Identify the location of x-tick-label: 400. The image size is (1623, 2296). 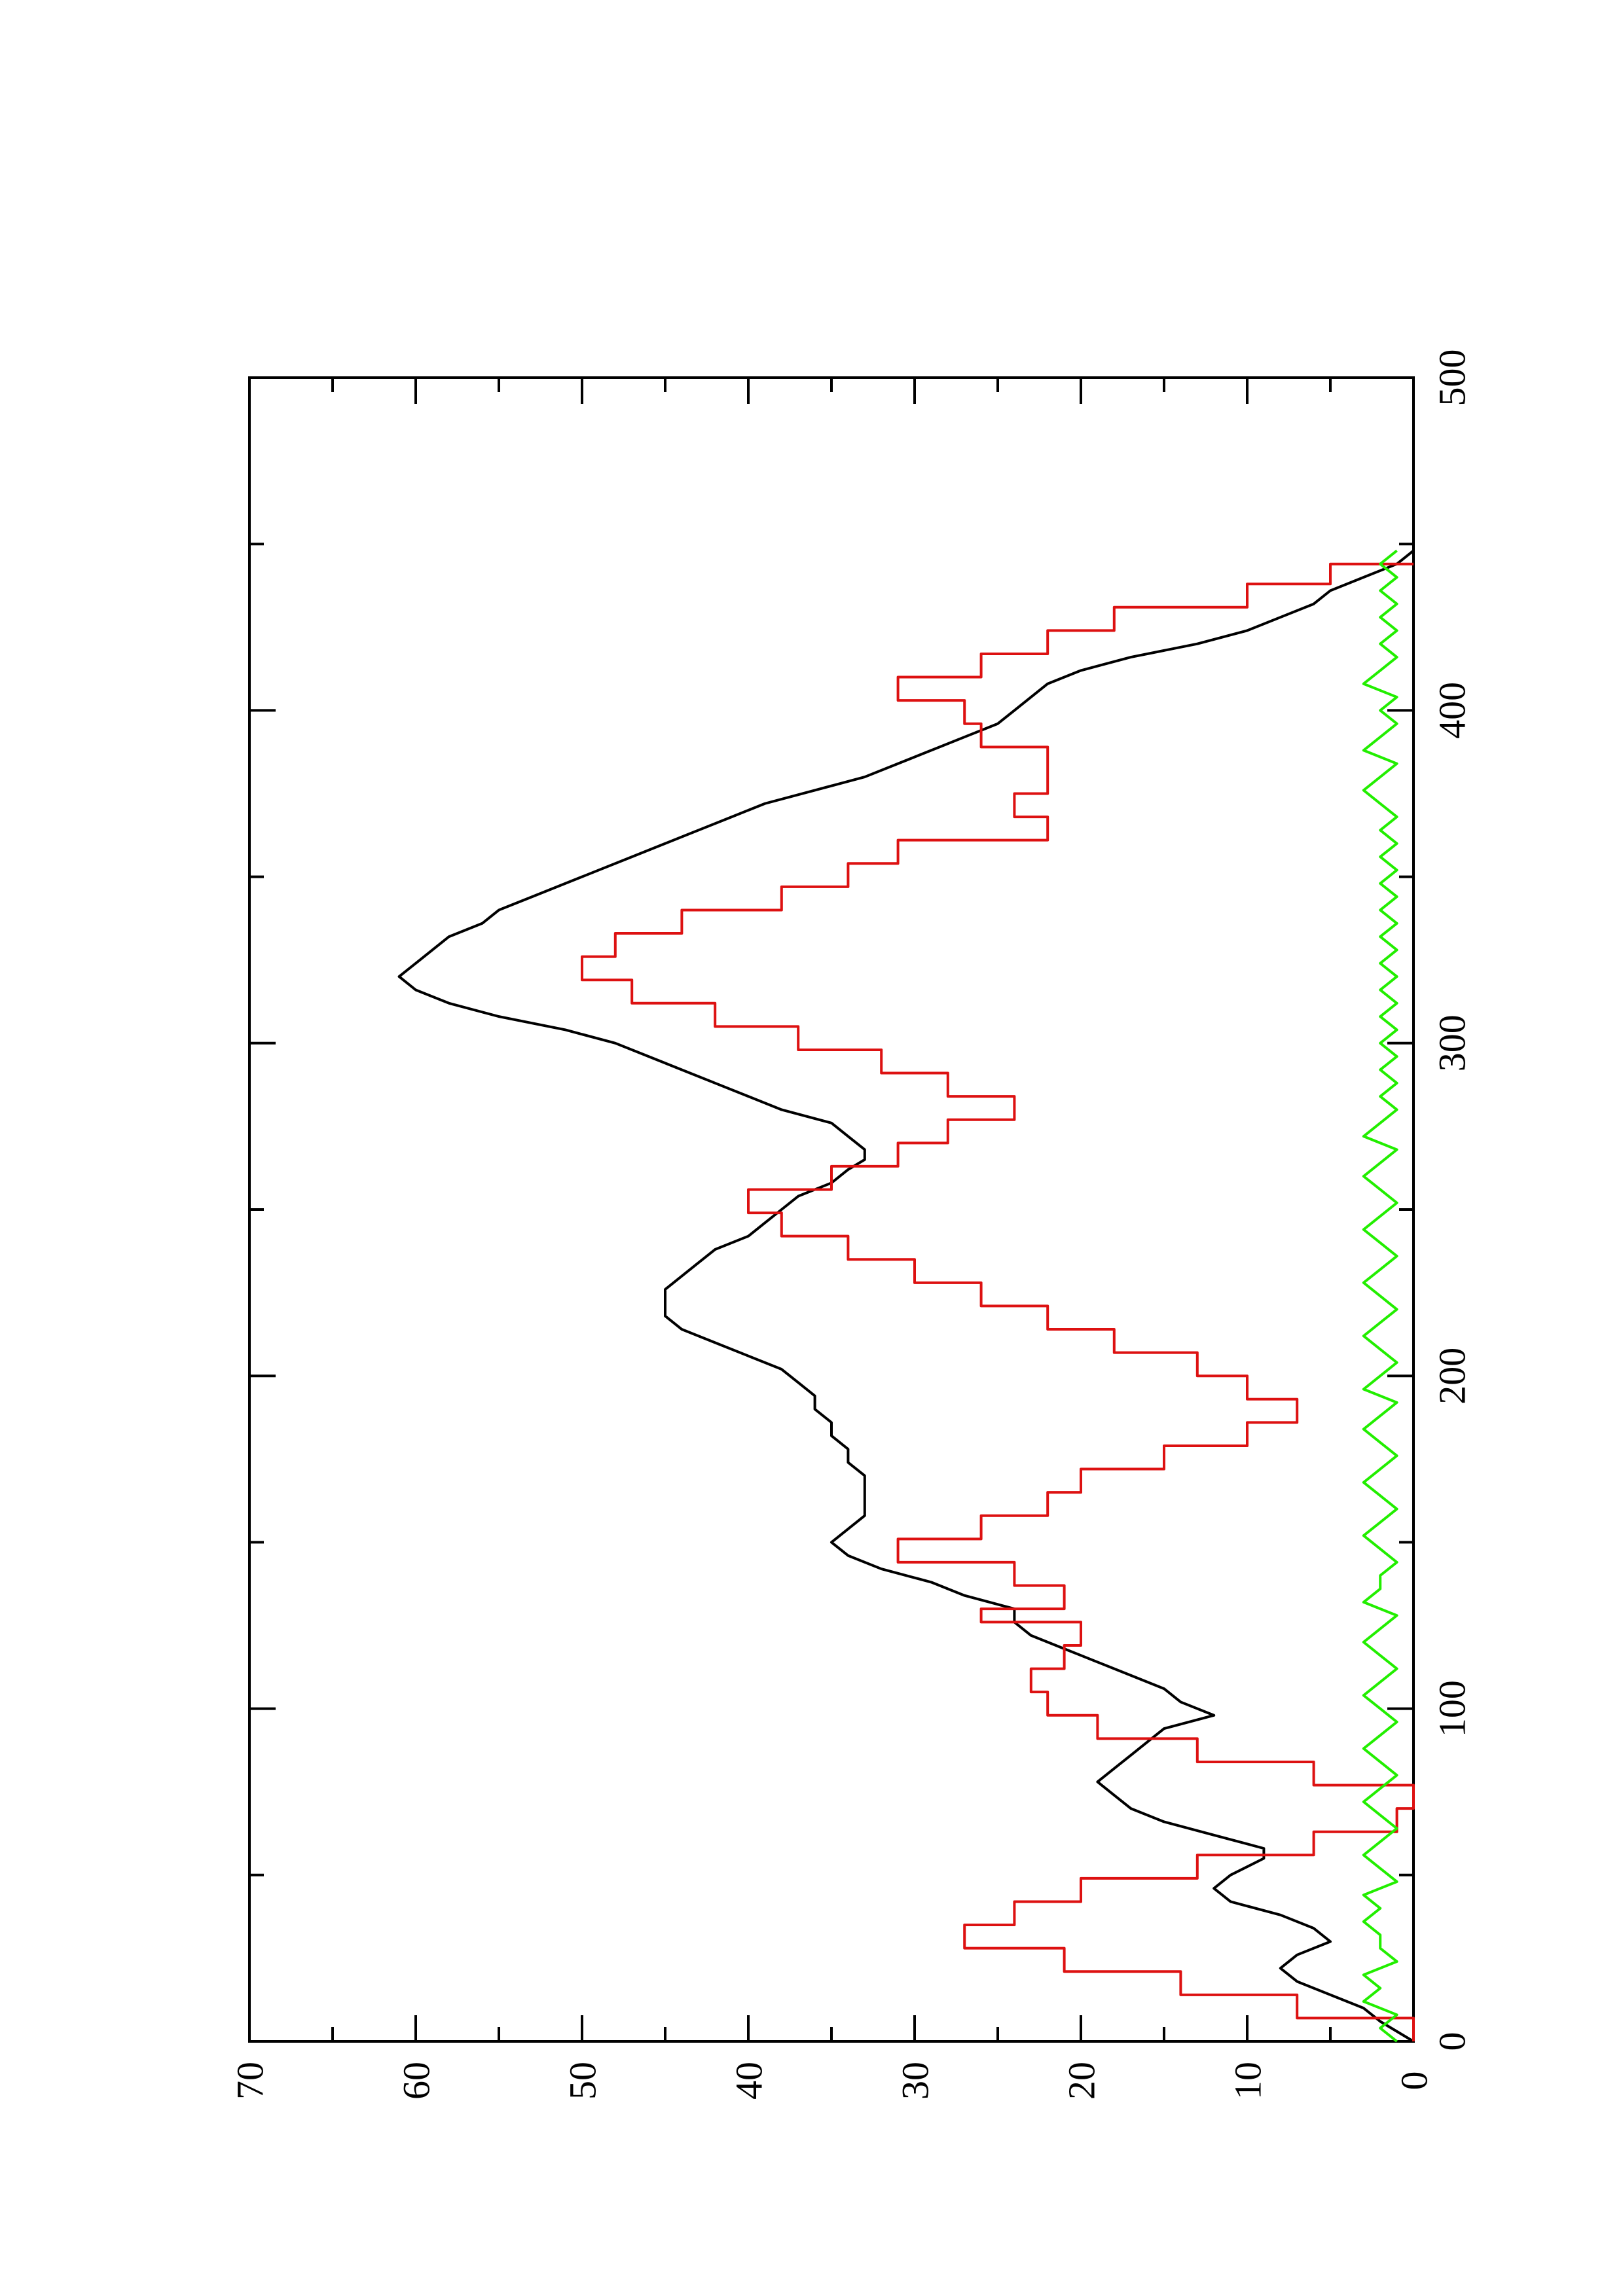
(1452, 710).